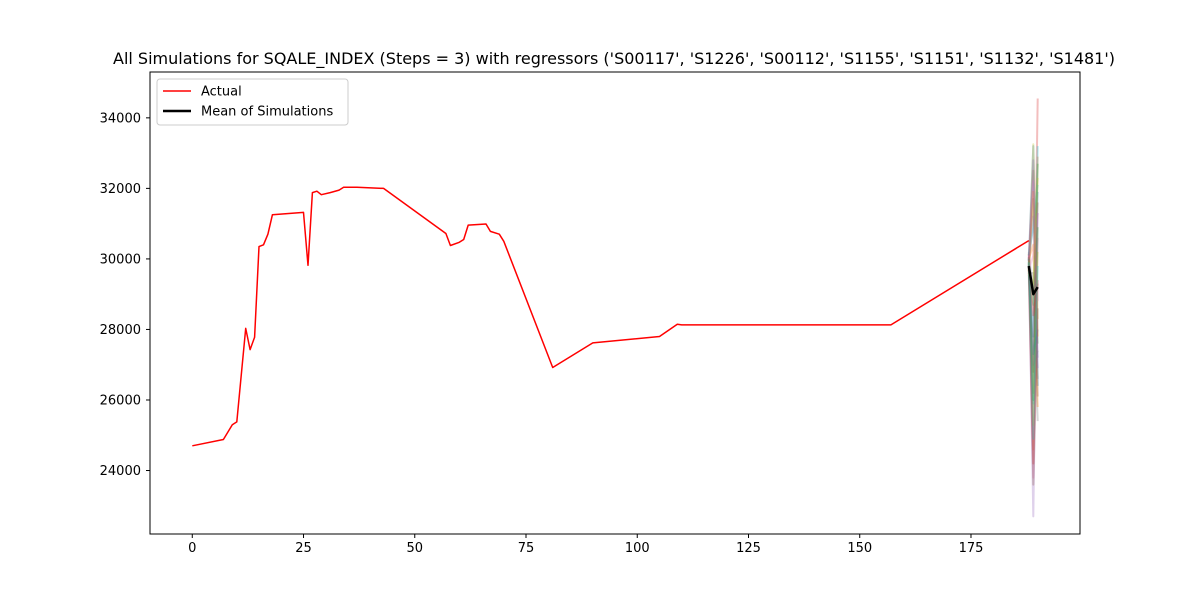 The image size is (1200, 600). Describe the element at coordinates (120, 471) in the screenshot. I see `y-tick-label: 24000` at that location.